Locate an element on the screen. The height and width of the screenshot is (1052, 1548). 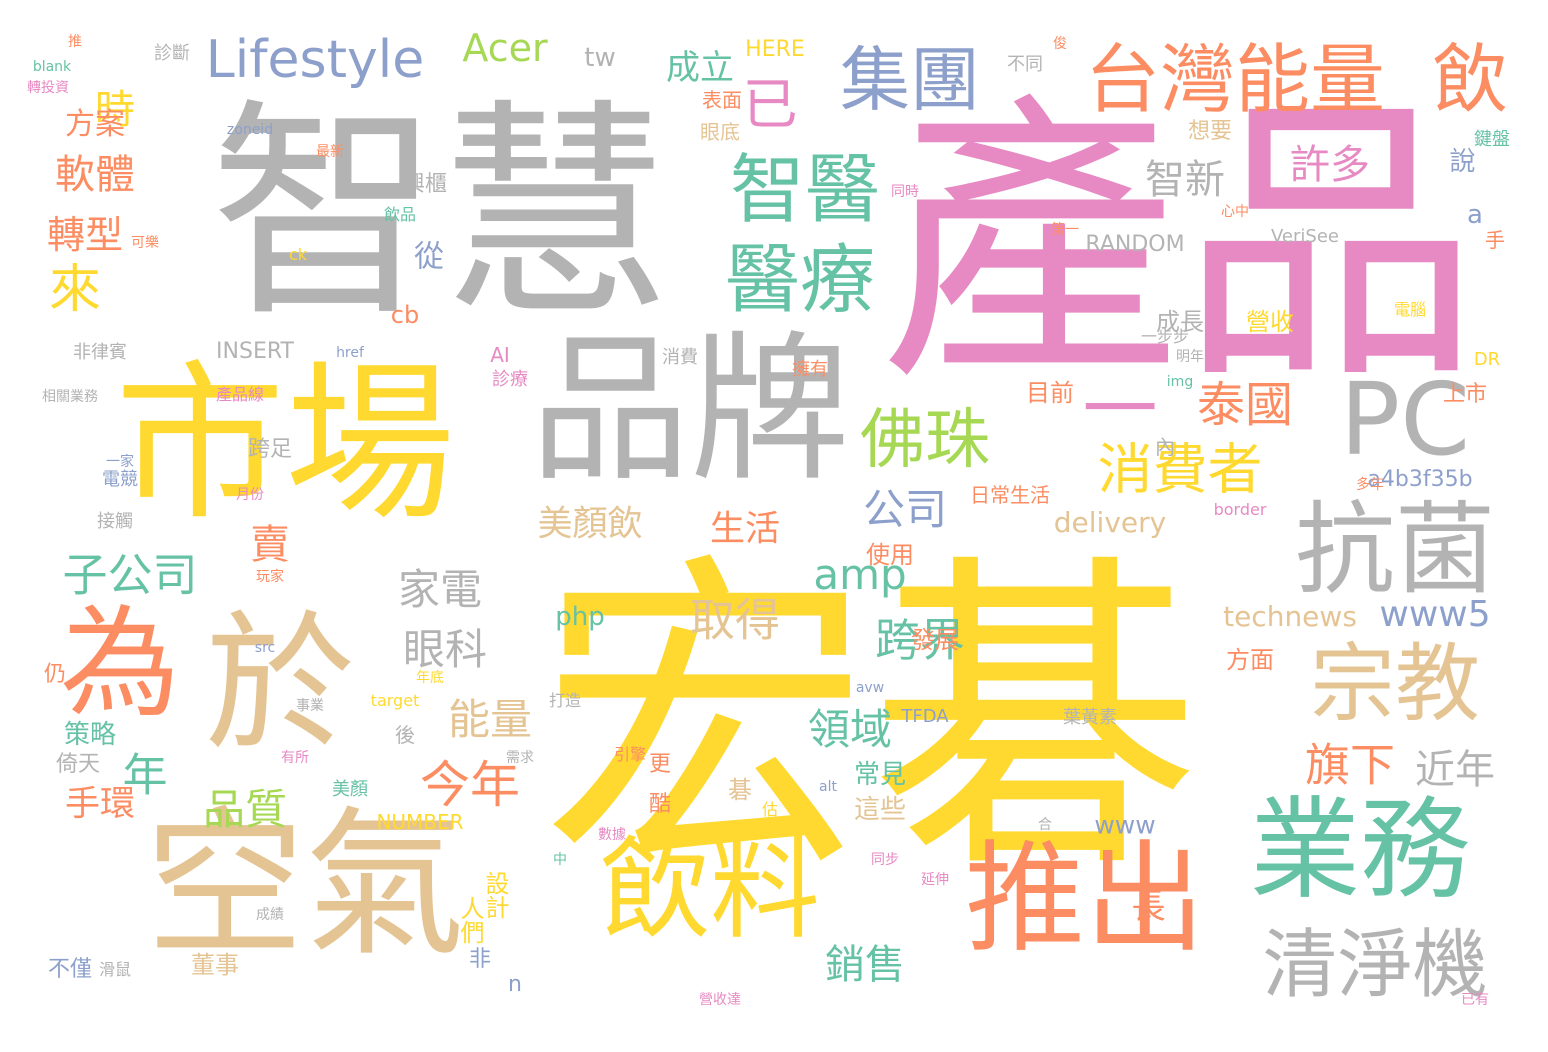
cloud-word: 智醫 is located at coordinates (805, 189).